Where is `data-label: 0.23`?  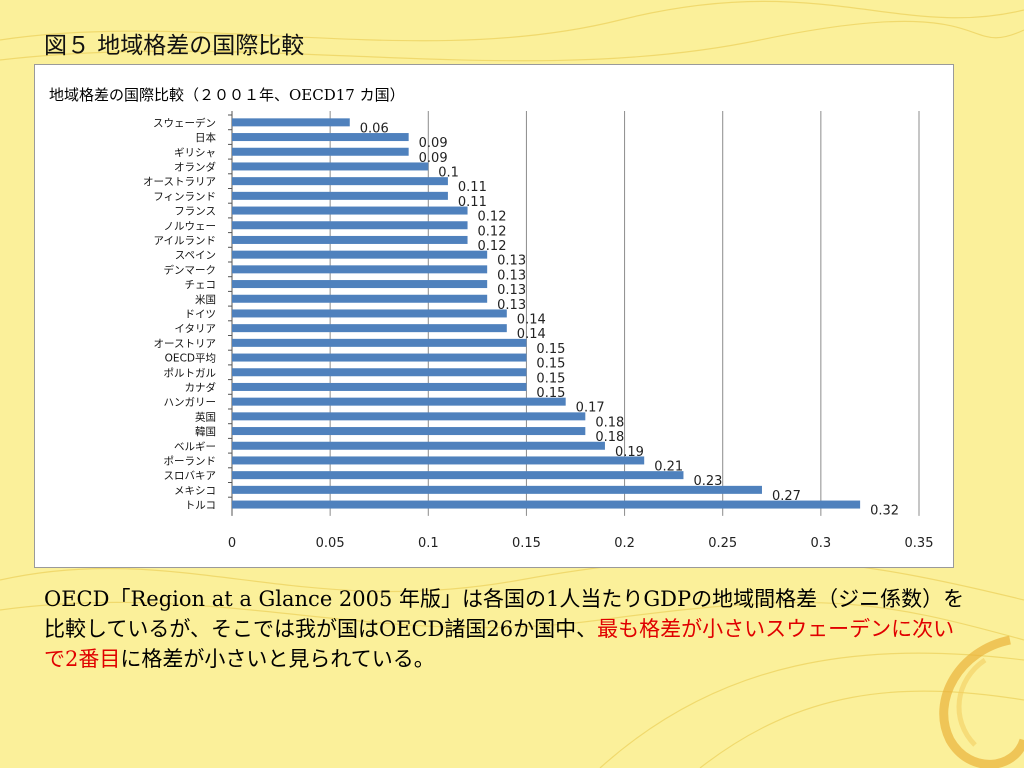 data-label: 0.23 is located at coordinates (707, 481).